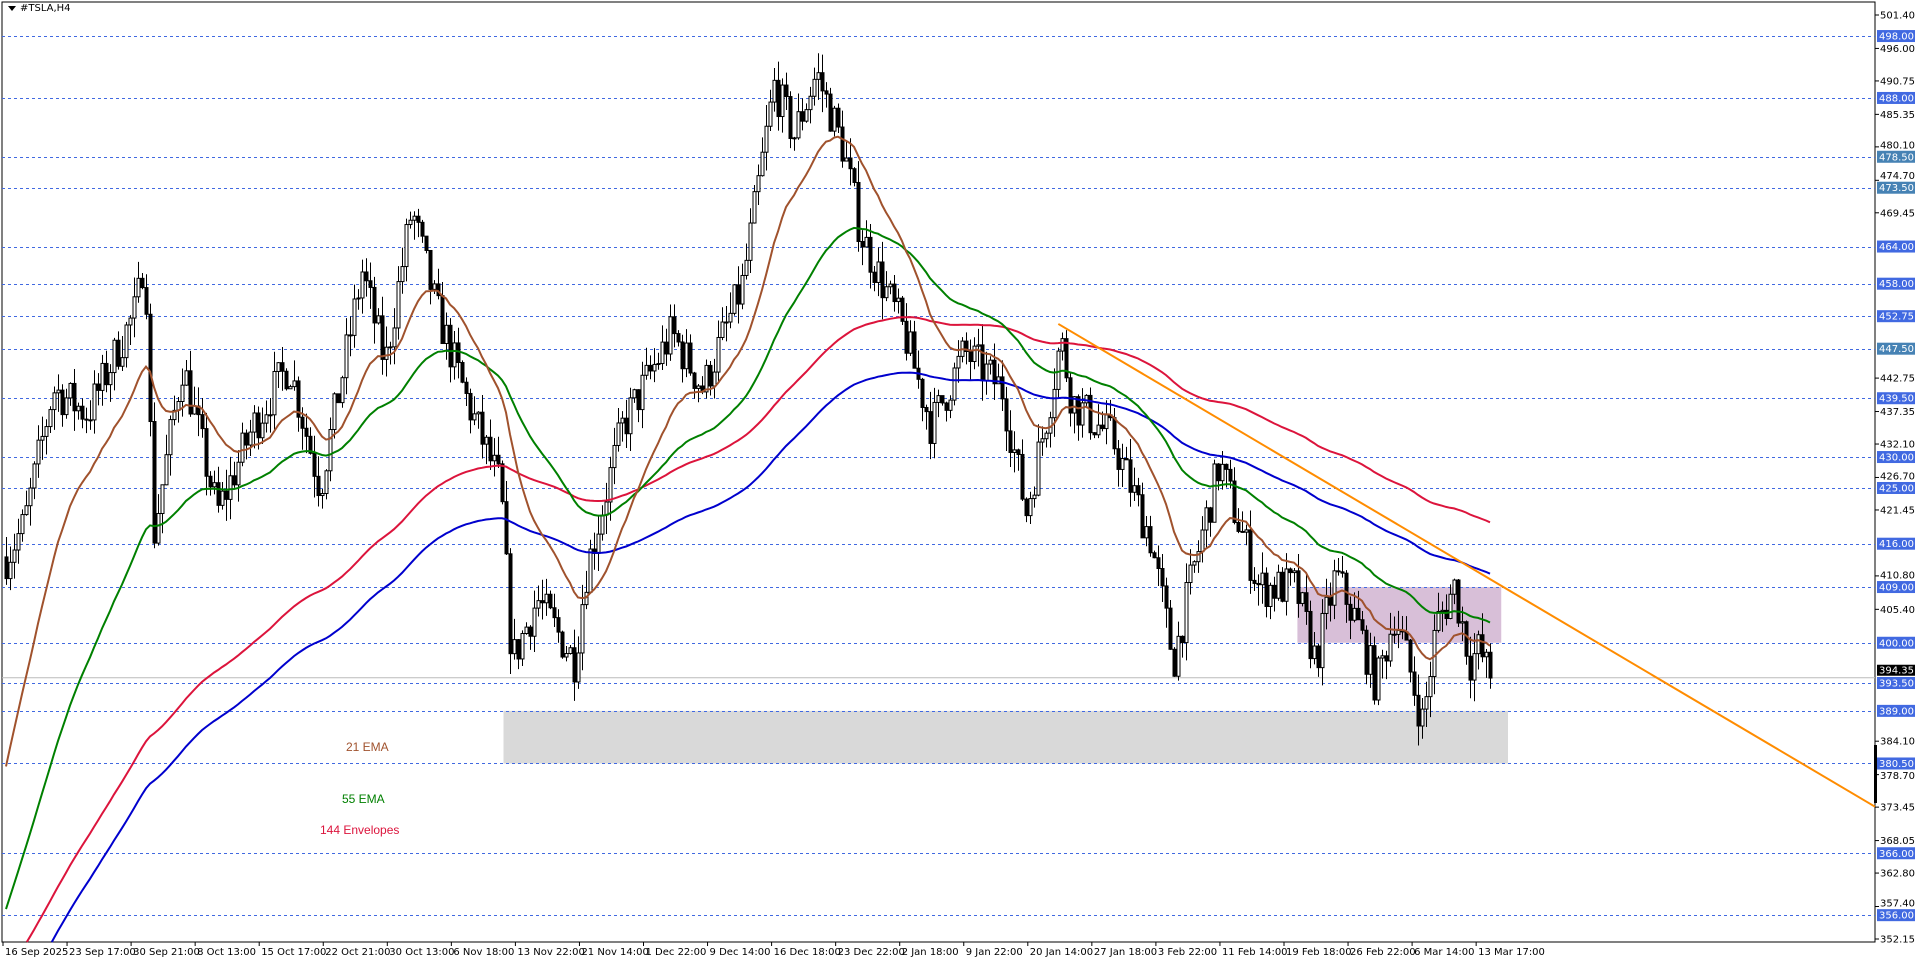 This screenshot has width=1916, height=963. Describe the element at coordinates (1897, 379) in the screenshot. I see `y-tick-label: 442.75` at that location.